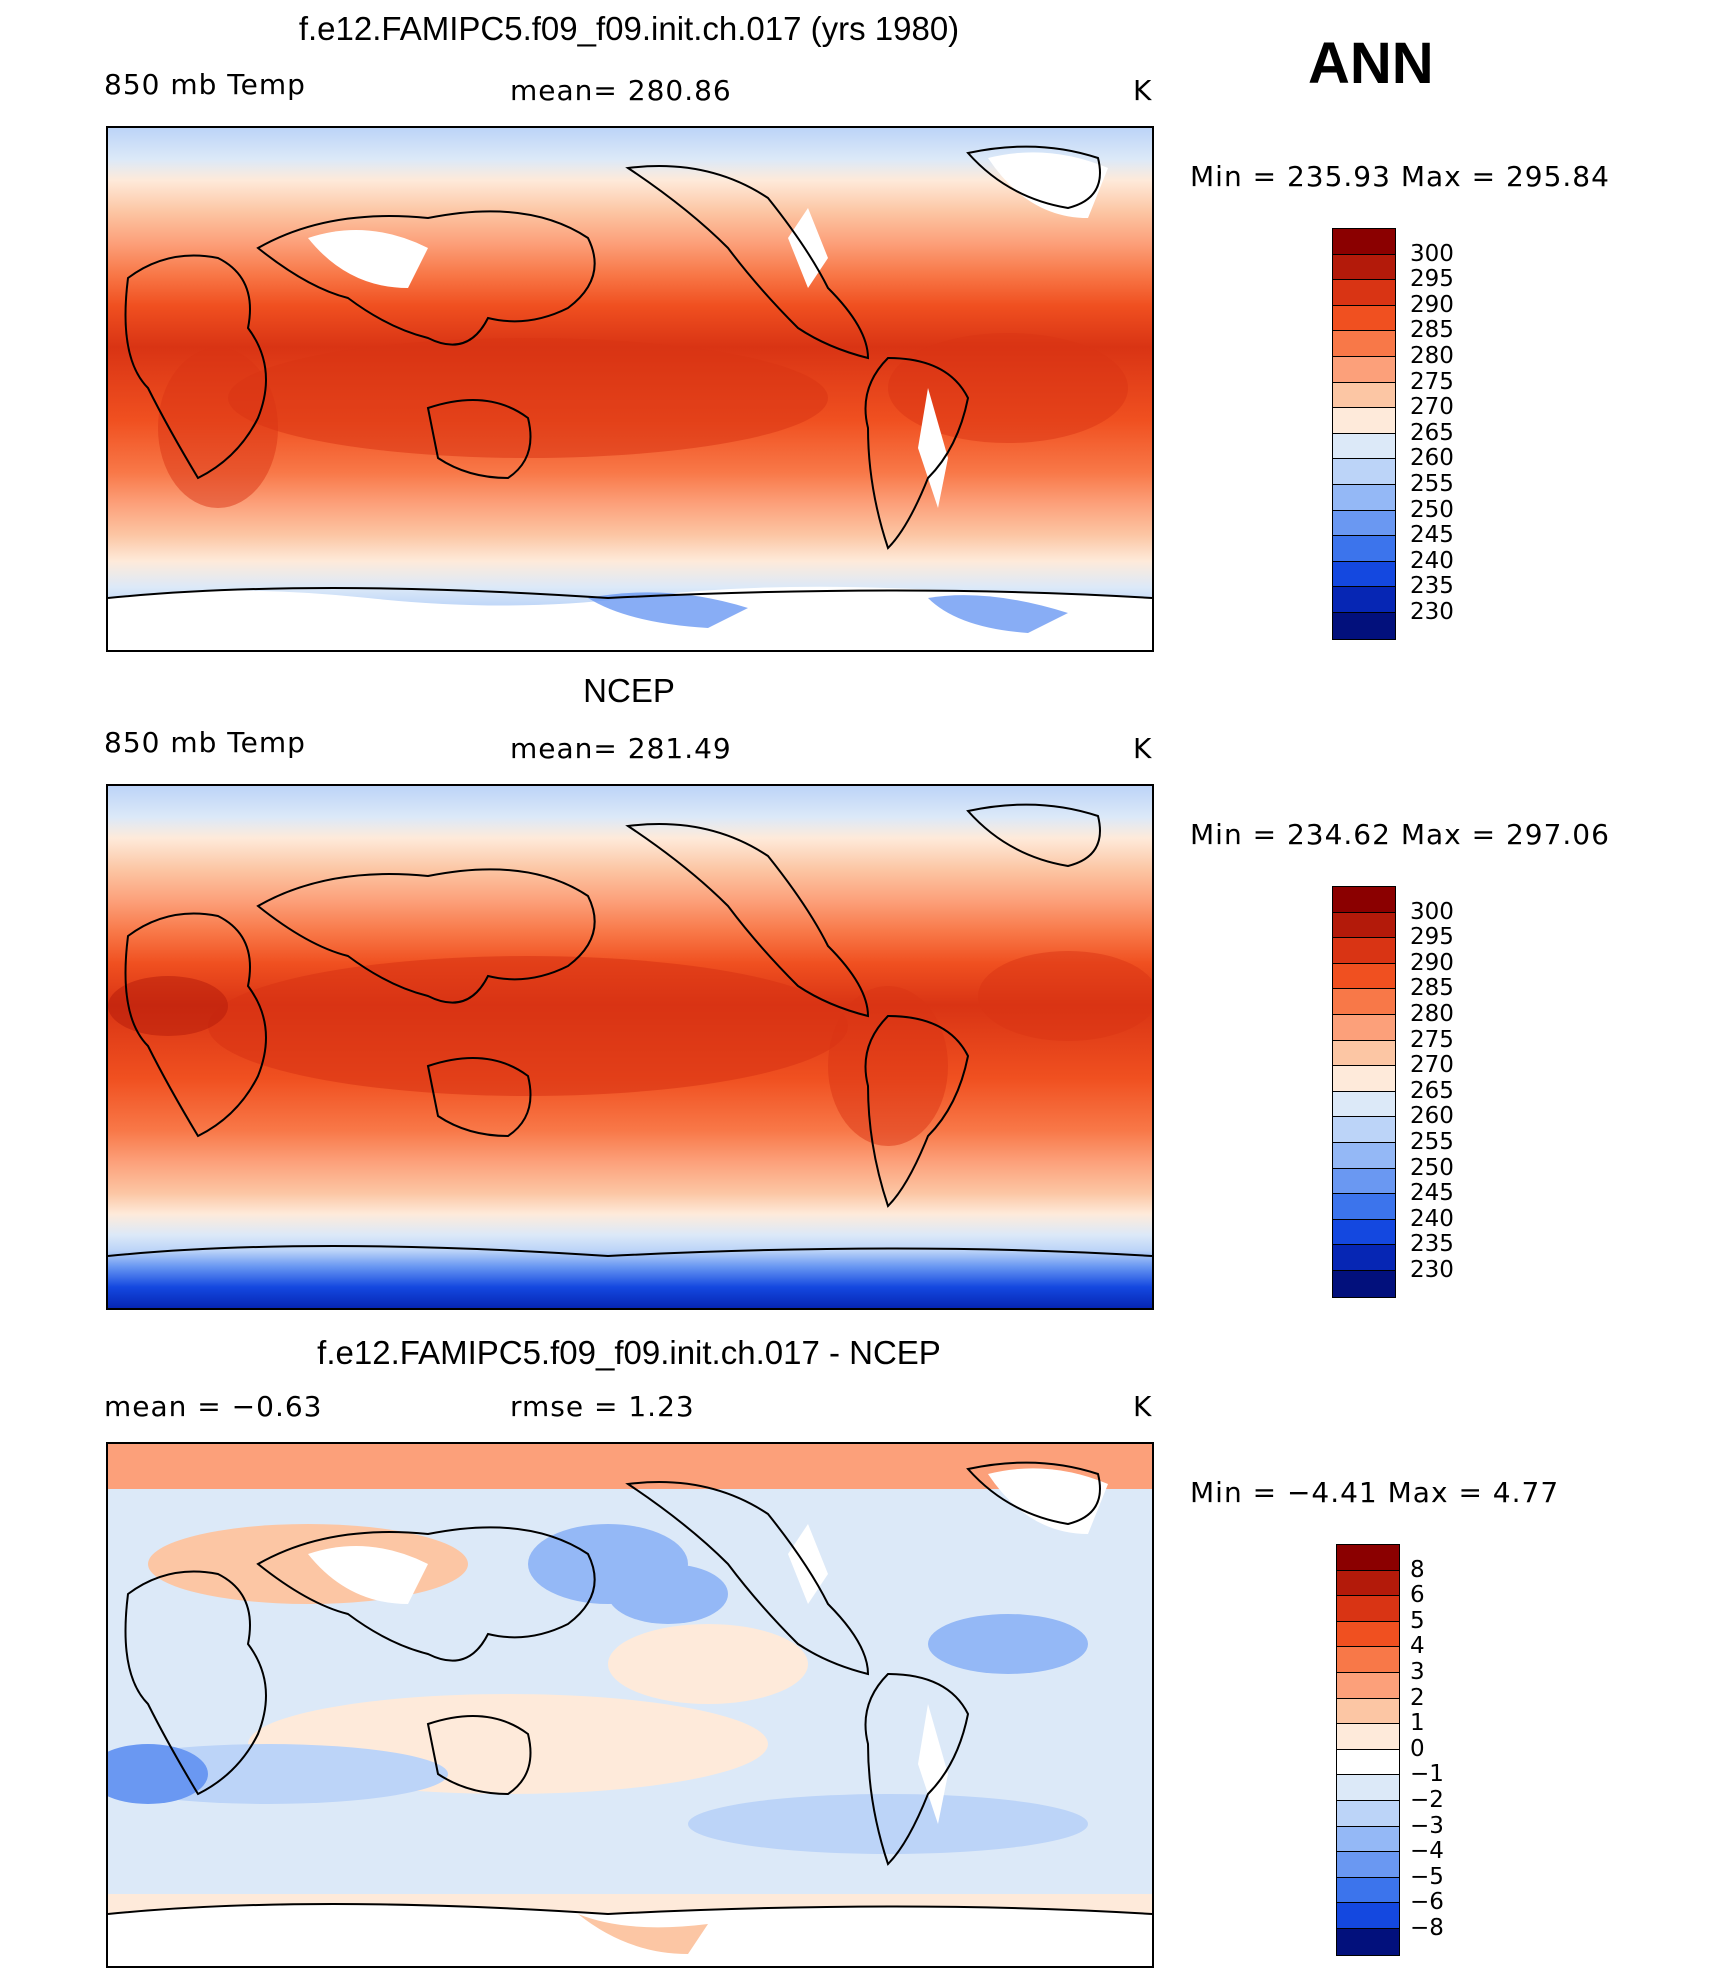  I want to click on colorbar-tick-label: 5, so click(1417, 1620).